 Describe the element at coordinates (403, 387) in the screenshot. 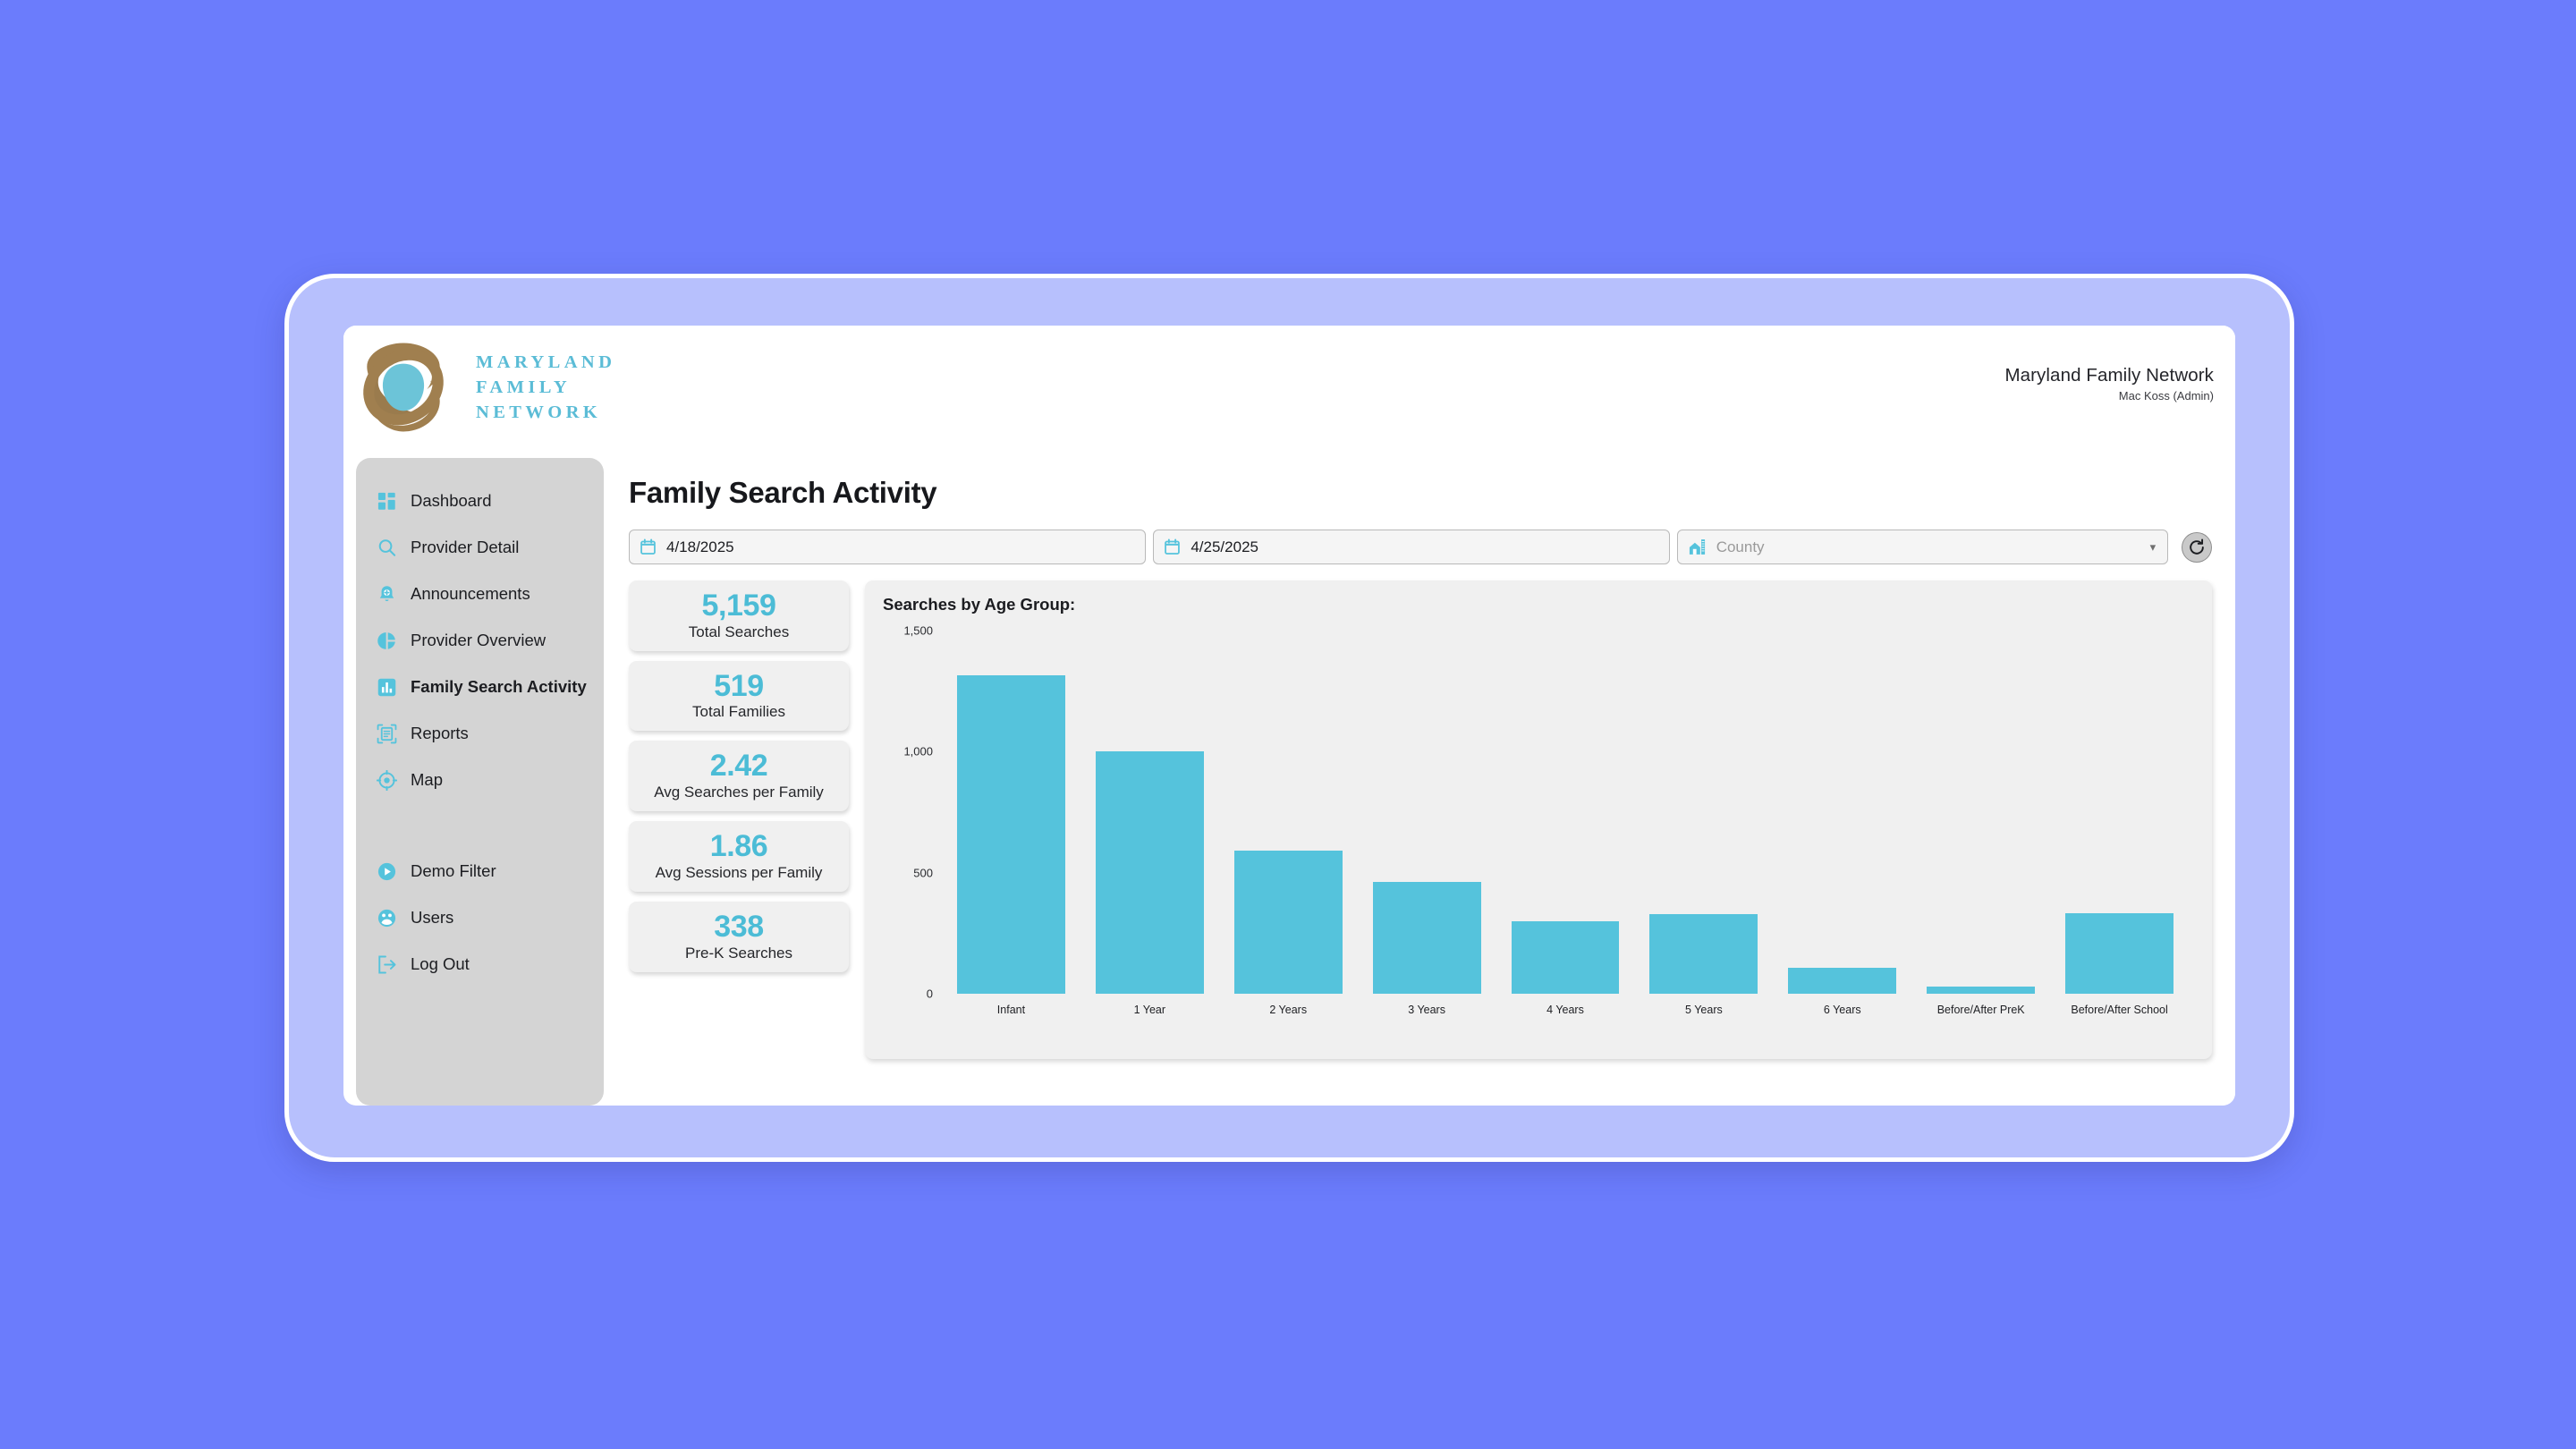

I see `maryland-family-network-logo-icon` at that location.